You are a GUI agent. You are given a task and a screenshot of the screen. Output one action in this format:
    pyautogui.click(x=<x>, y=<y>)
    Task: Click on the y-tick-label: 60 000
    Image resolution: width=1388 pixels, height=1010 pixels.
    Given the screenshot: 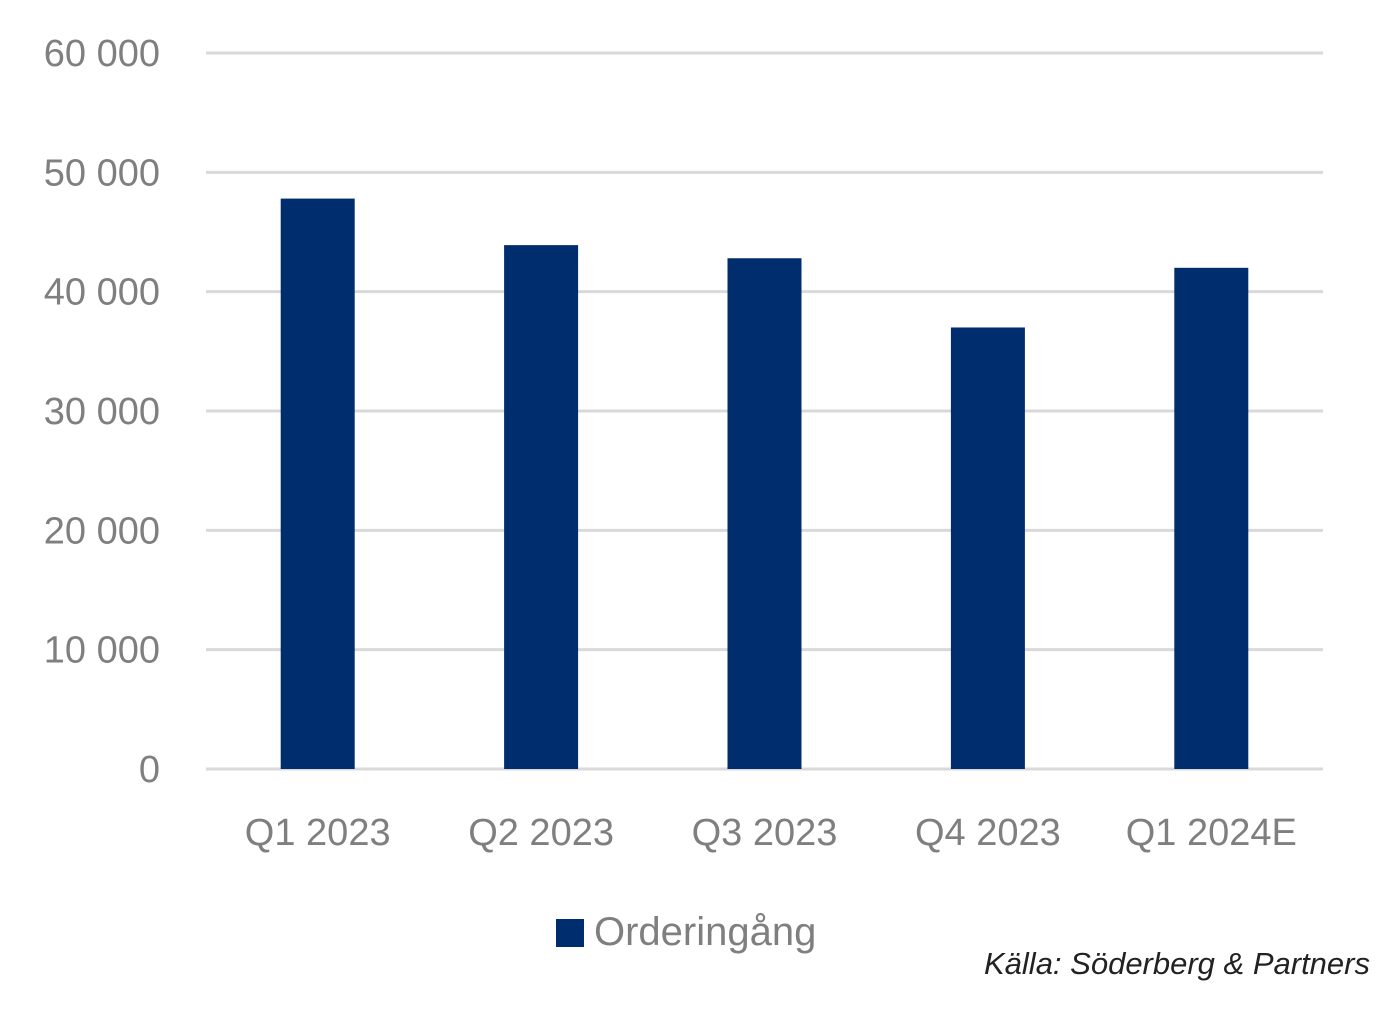 What is the action you would take?
    pyautogui.click(x=102, y=54)
    